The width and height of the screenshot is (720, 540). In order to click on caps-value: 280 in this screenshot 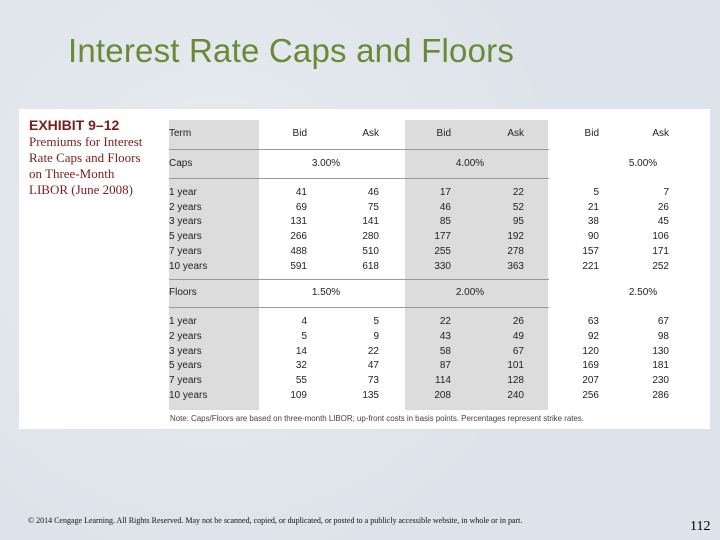, I will do `click(370, 237)`.